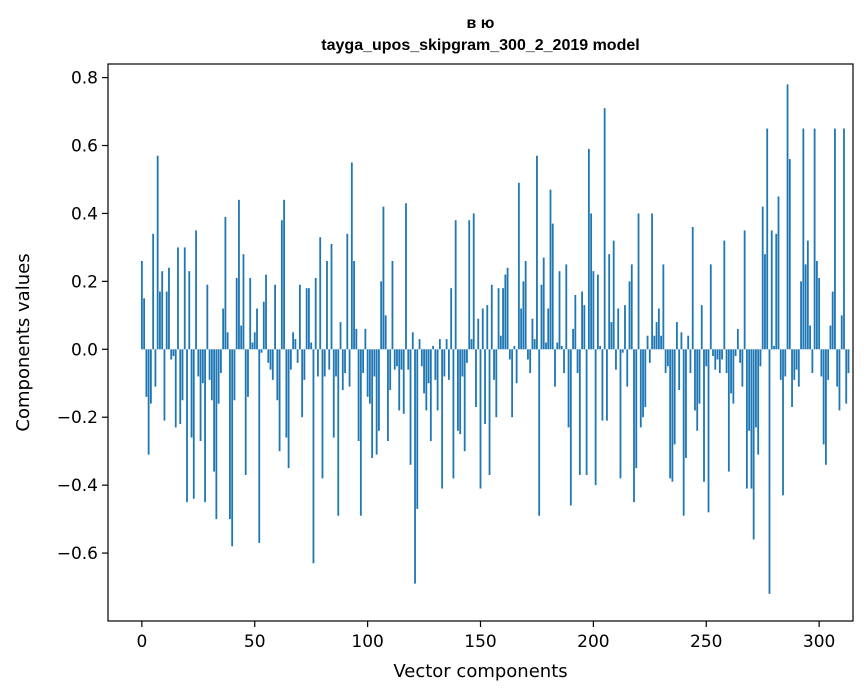  What do you see at coordinates (480, 45) in the screenshot?
I see `chart-title-line2: tayga_upos_skipgram_300_2_2019 model` at bounding box center [480, 45].